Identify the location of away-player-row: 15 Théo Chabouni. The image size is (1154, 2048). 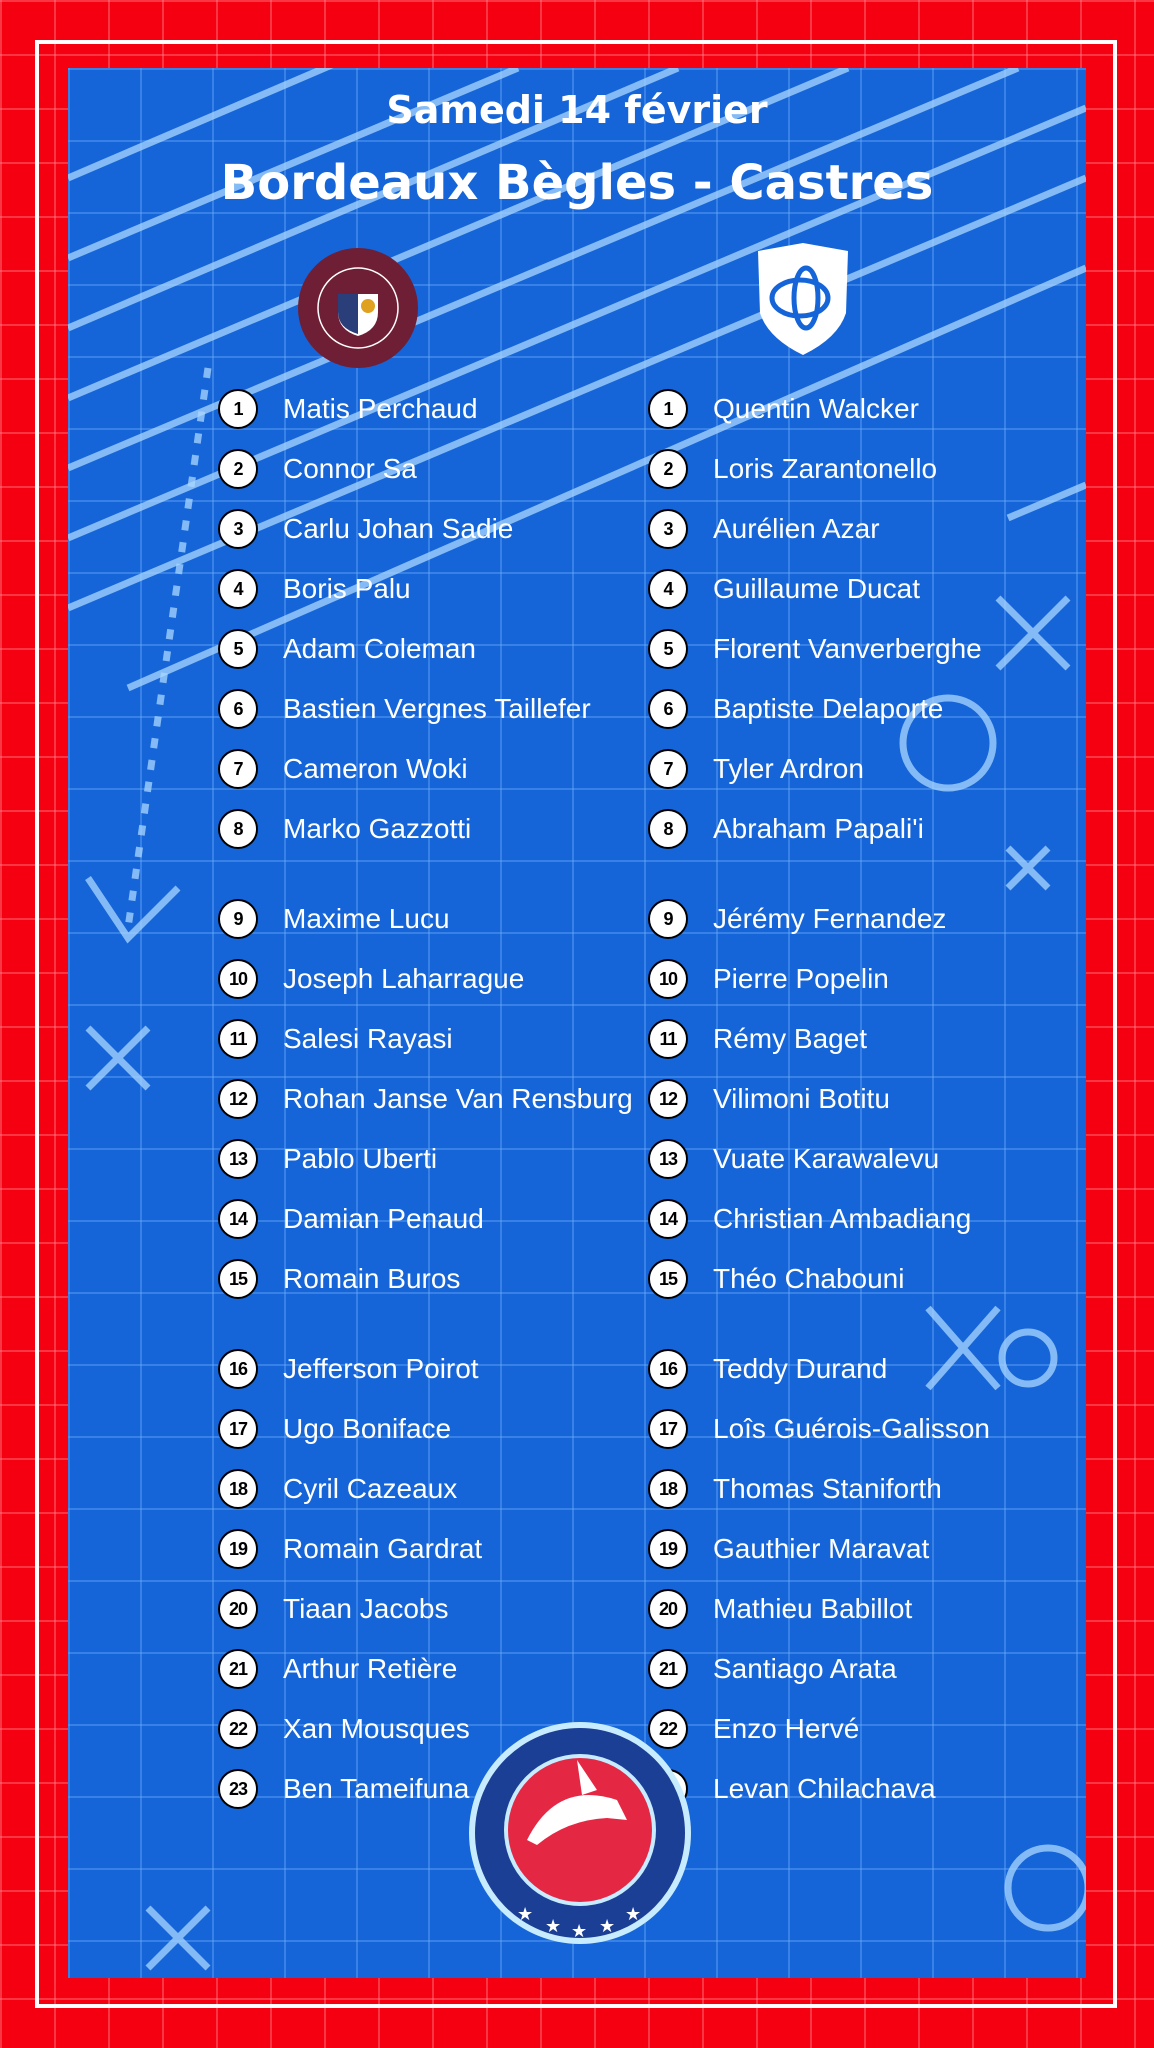
(776, 1279).